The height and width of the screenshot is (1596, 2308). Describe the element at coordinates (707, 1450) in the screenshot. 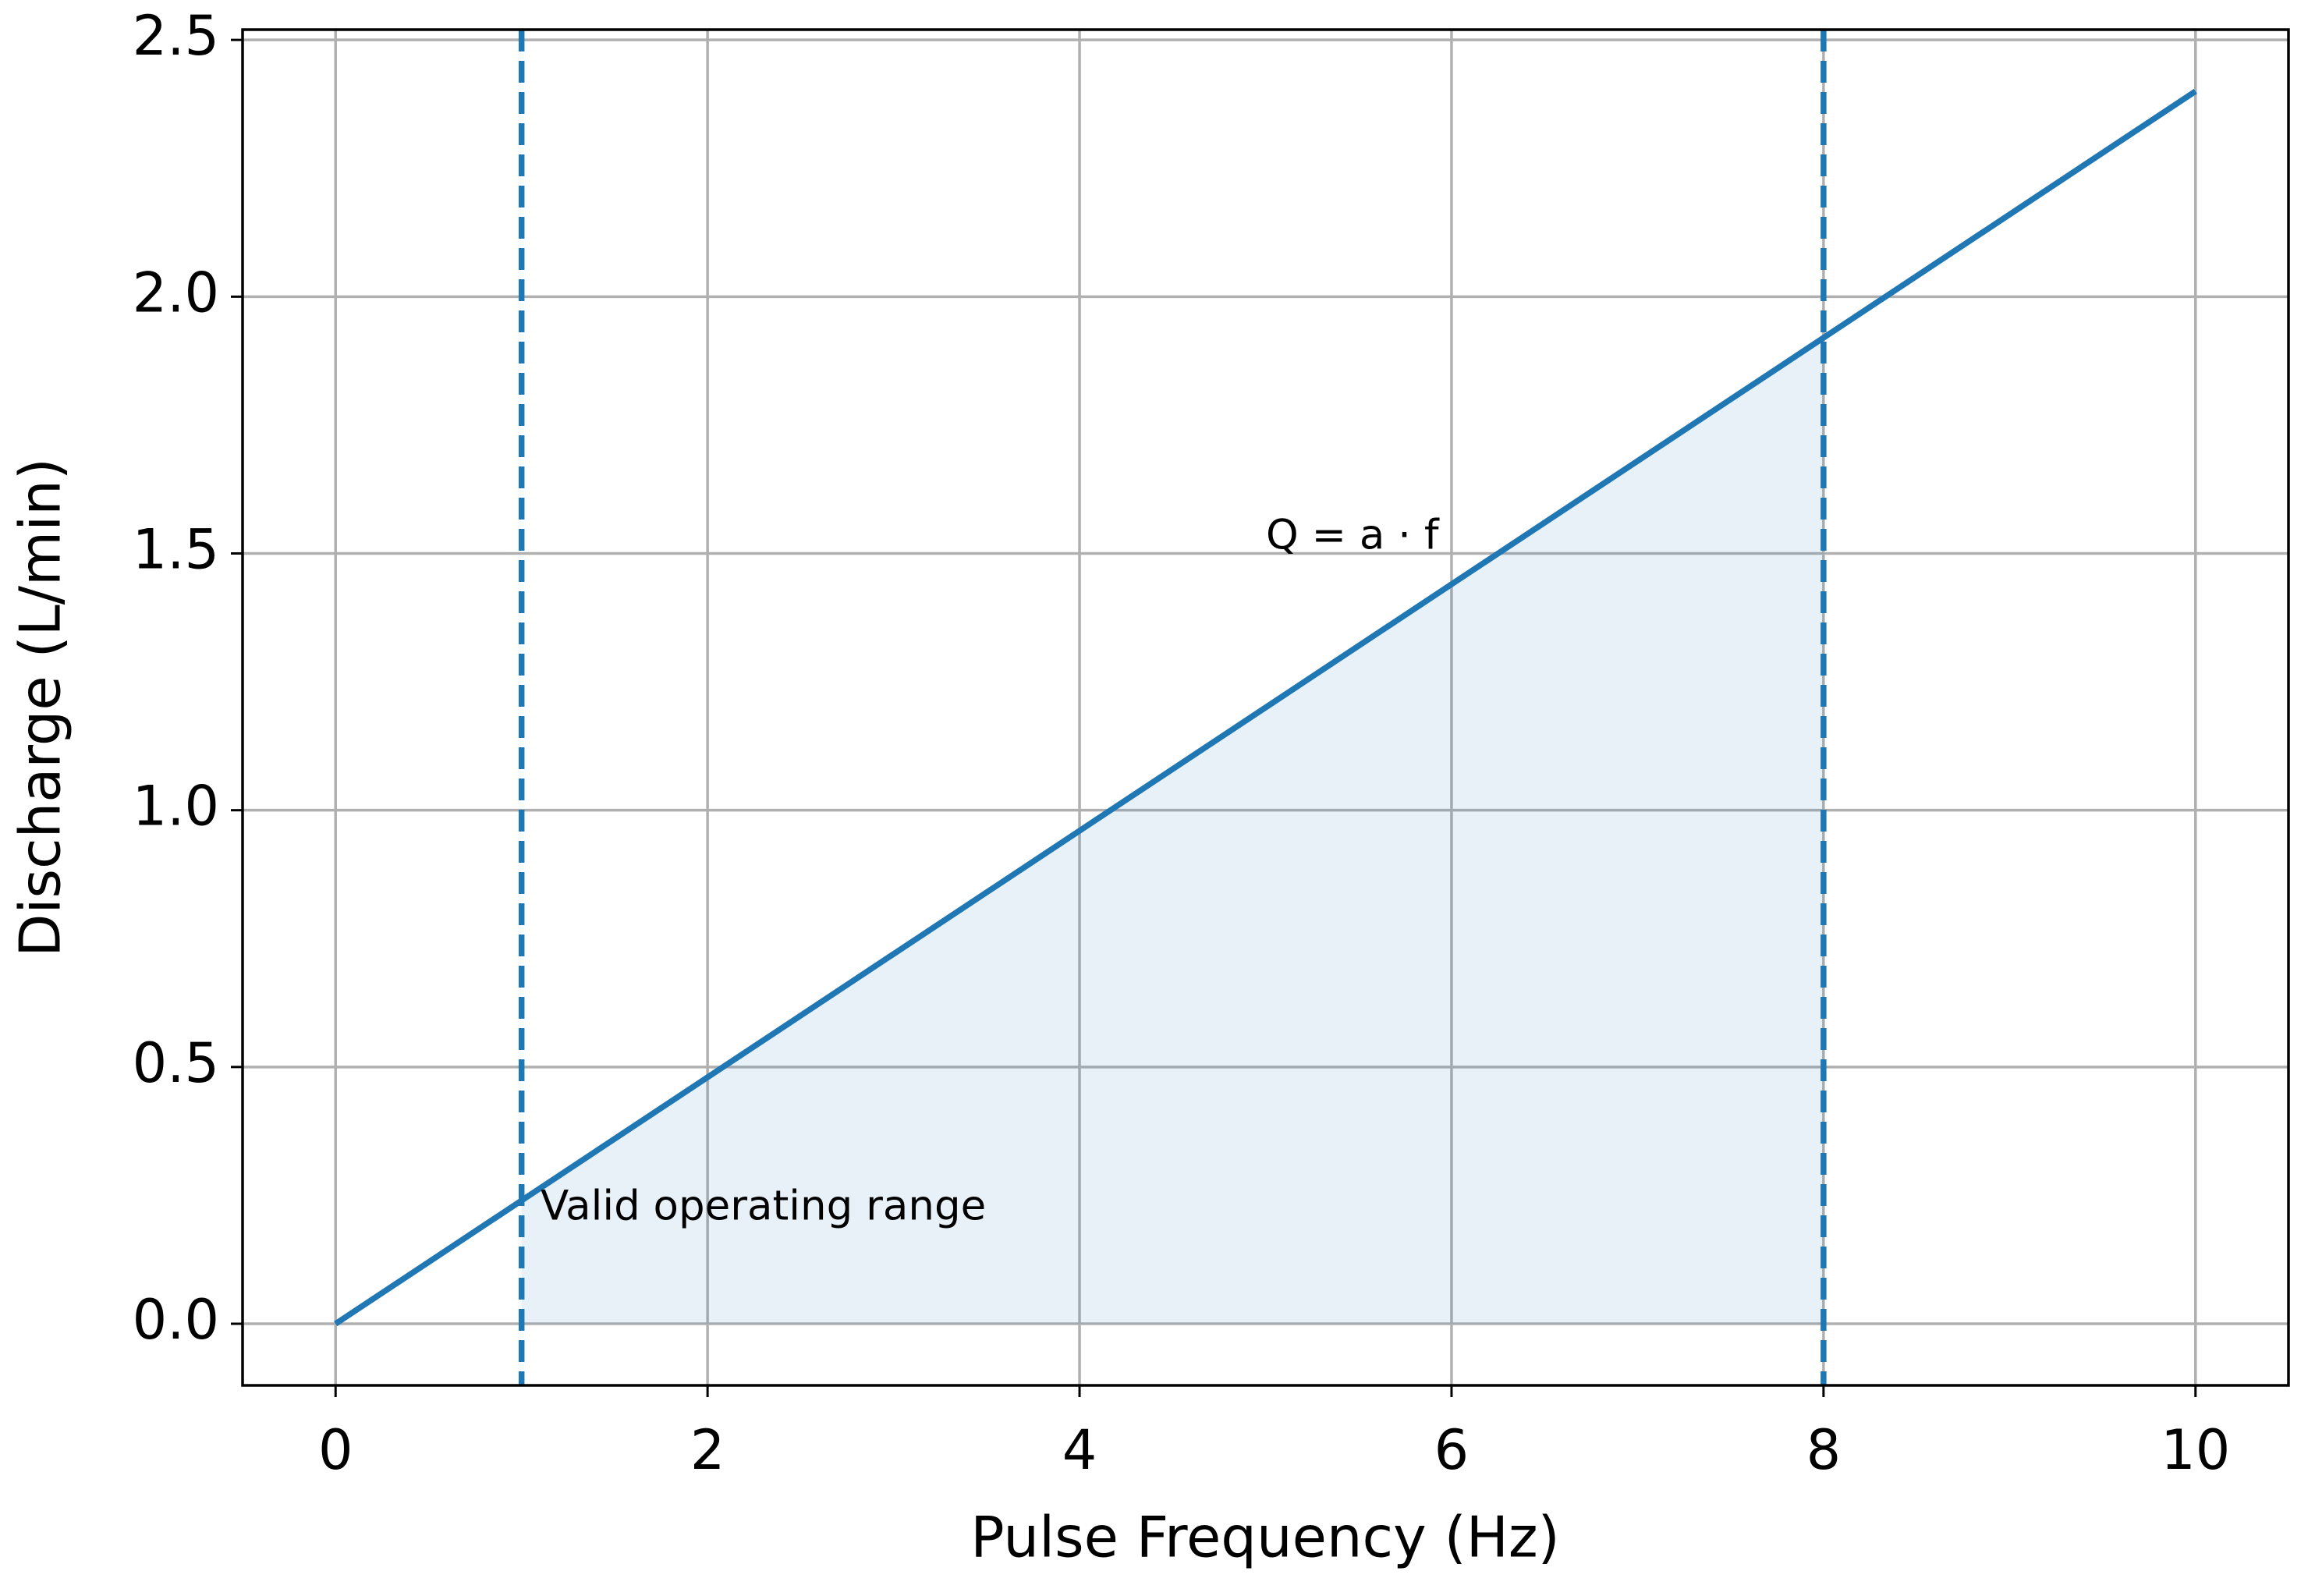

I see `x-tick-label: 2` at that location.